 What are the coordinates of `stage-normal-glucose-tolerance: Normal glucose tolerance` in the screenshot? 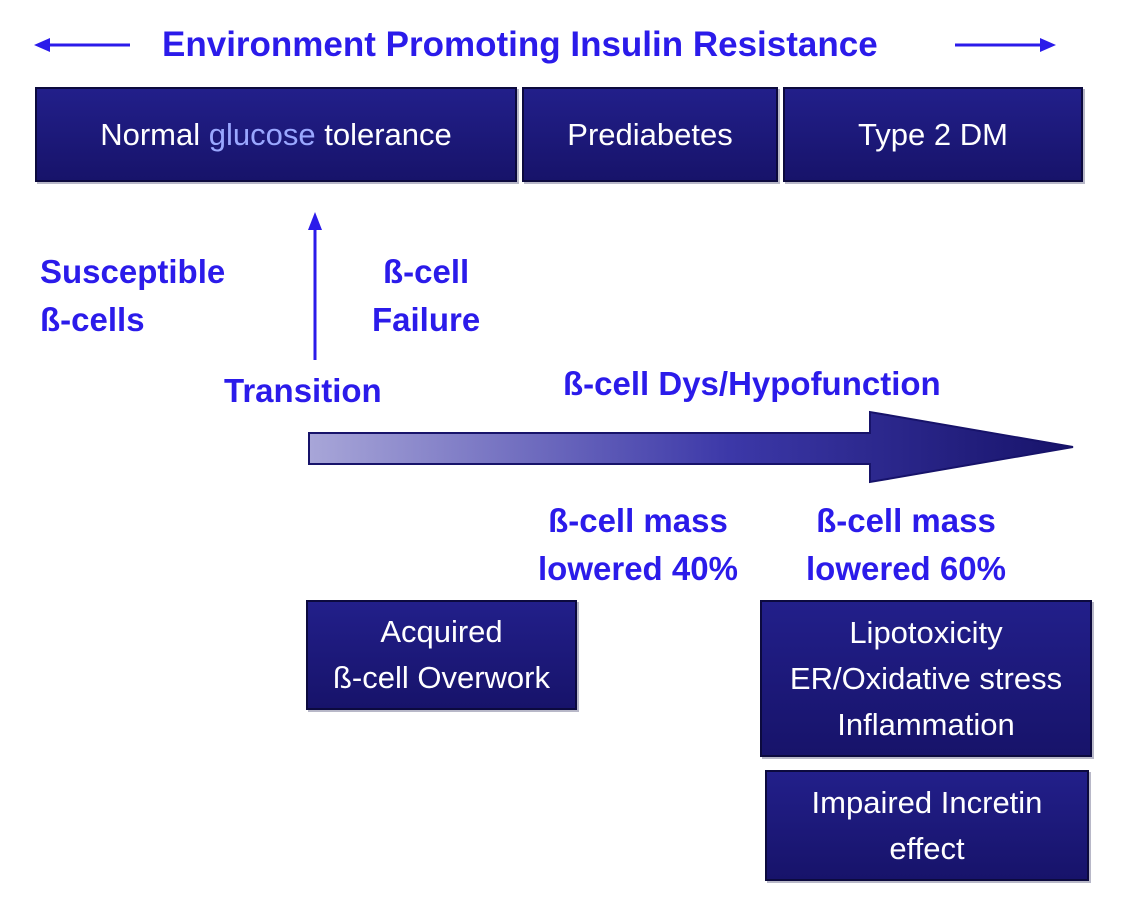 It's located at (276, 134).